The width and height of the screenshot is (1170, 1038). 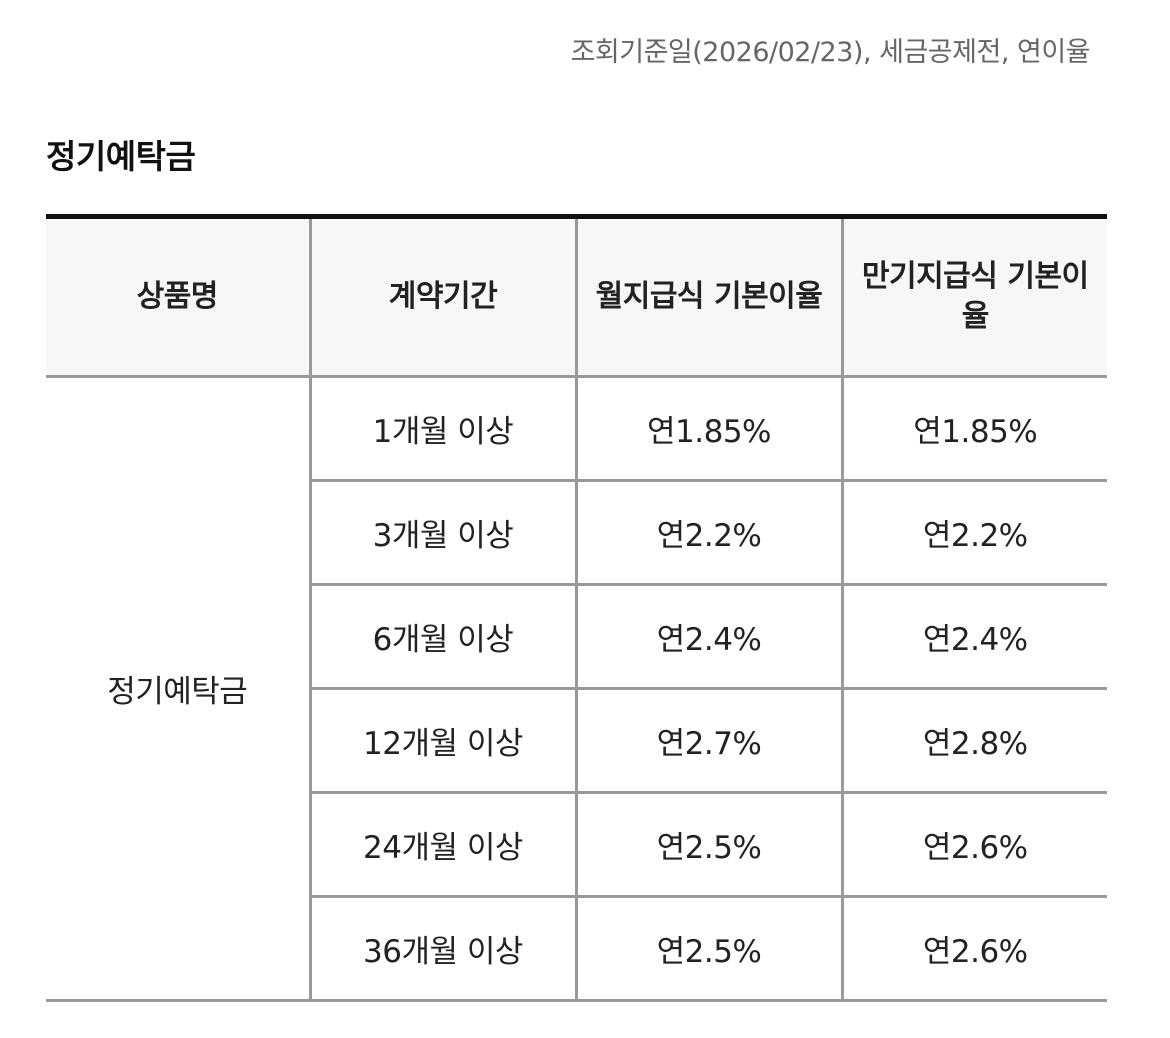 I want to click on header-product-name: 상품명, so click(x=178, y=297).